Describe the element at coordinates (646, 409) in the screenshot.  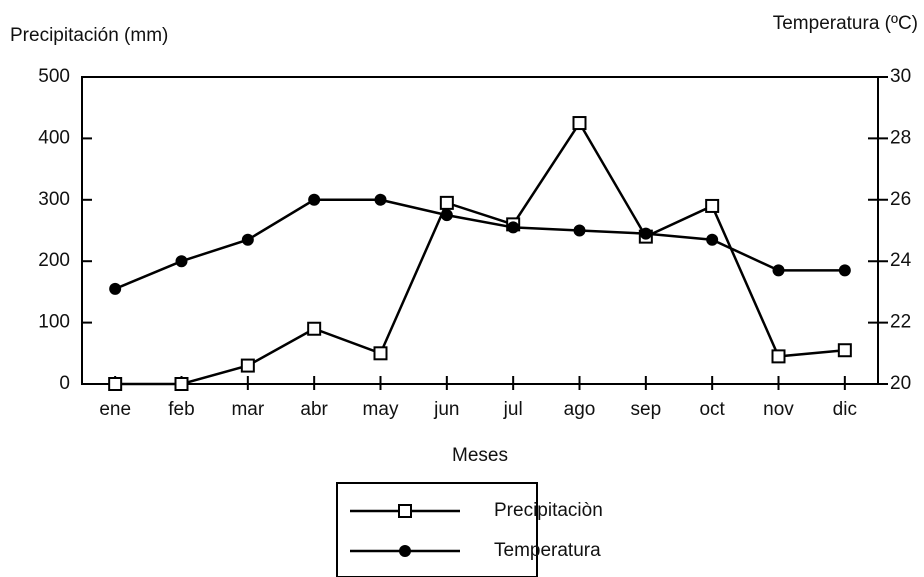
I see `x-tick-label: sep` at that location.